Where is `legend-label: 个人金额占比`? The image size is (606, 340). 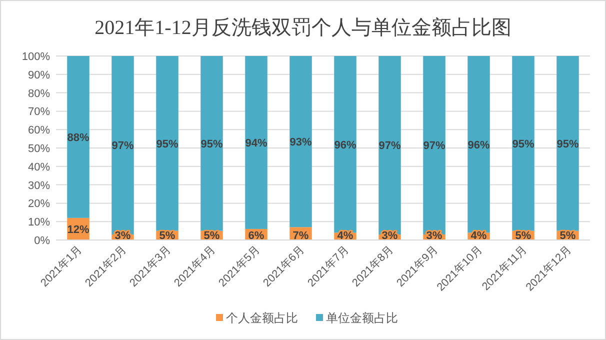
legend-label: 个人金额占比 is located at coordinates (262, 318).